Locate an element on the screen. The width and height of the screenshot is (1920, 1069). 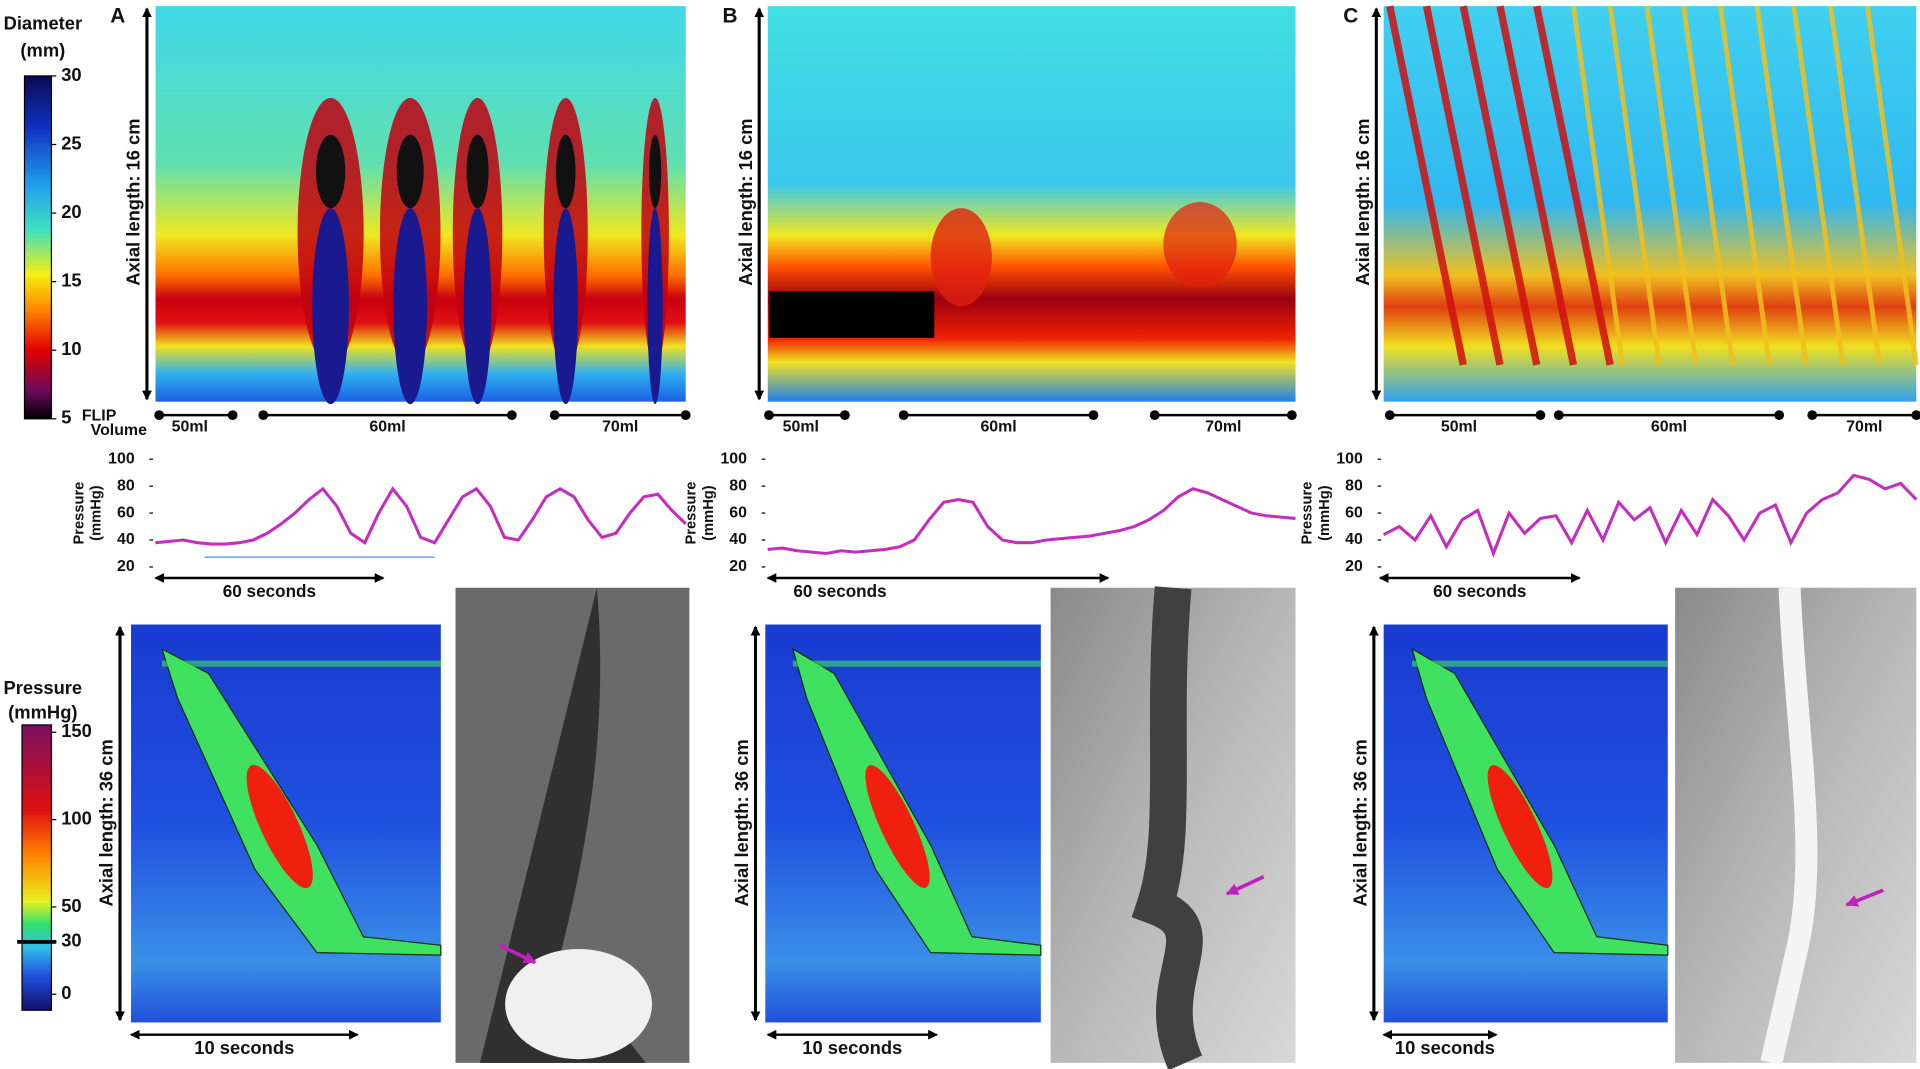
flip-volume-label: FLIP is located at coordinates (99, 416).